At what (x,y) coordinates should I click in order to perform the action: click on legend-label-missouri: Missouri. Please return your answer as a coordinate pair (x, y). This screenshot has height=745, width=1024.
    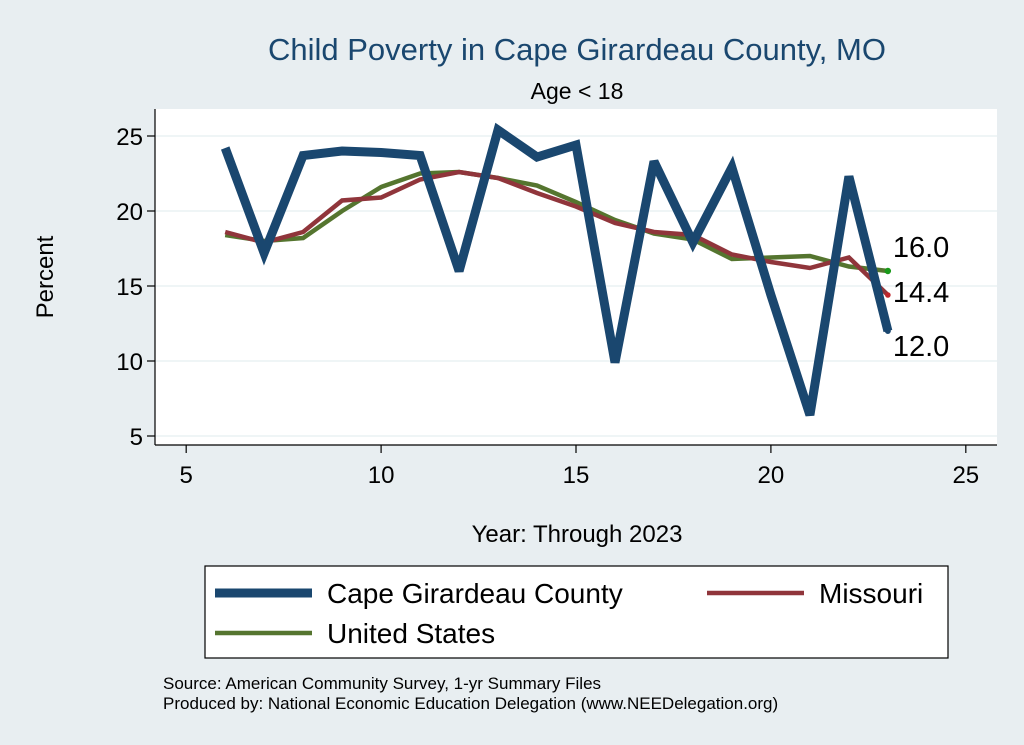
    Looking at the image, I should click on (871, 593).